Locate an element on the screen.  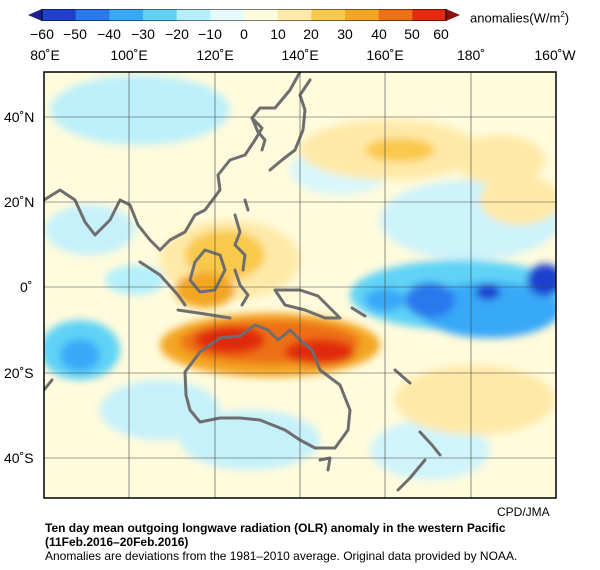
coastline-borneo is located at coordinates (207, 271).